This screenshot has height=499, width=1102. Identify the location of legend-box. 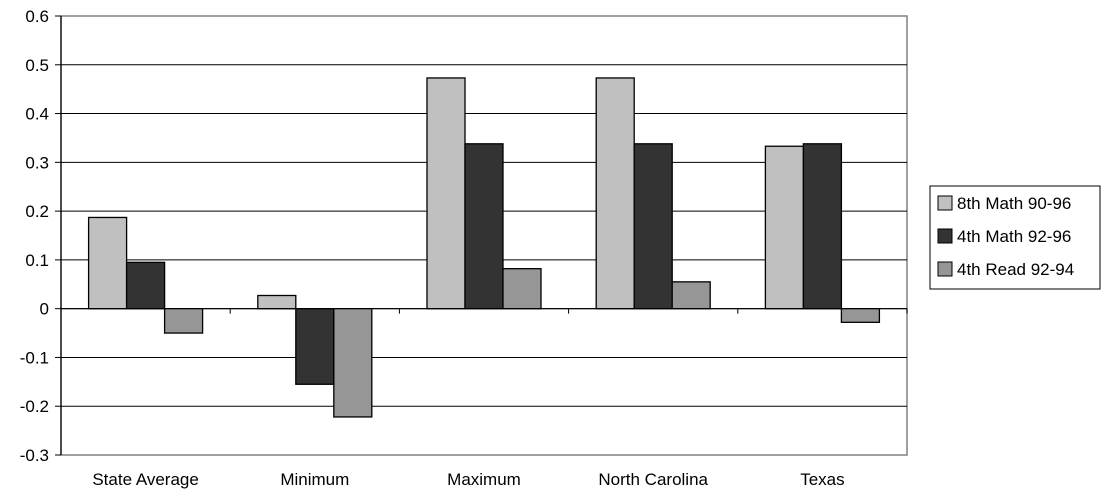
(1015, 237).